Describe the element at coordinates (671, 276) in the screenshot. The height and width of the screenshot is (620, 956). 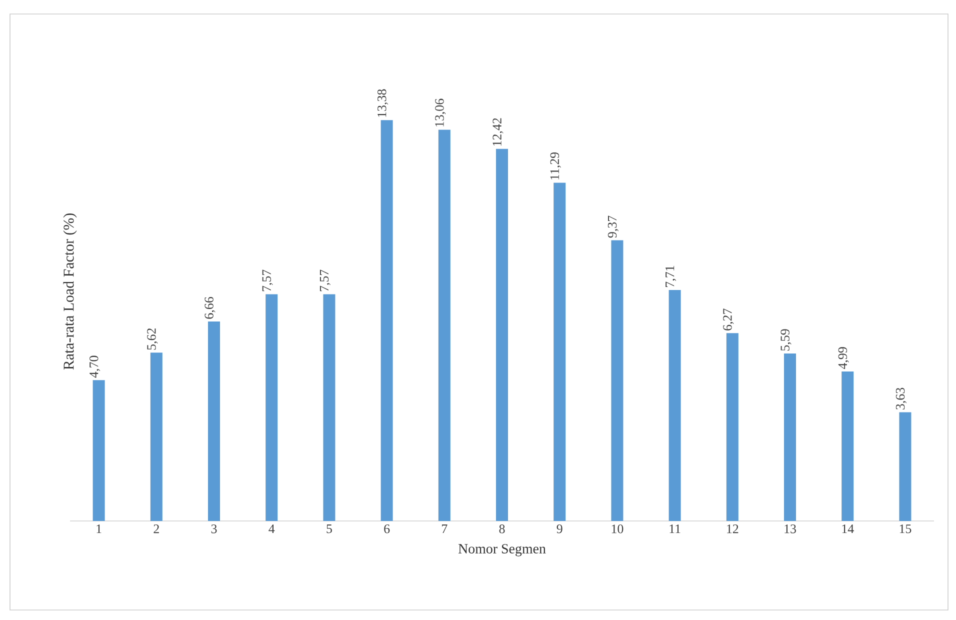
I see `data-label: 7,71` at that location.